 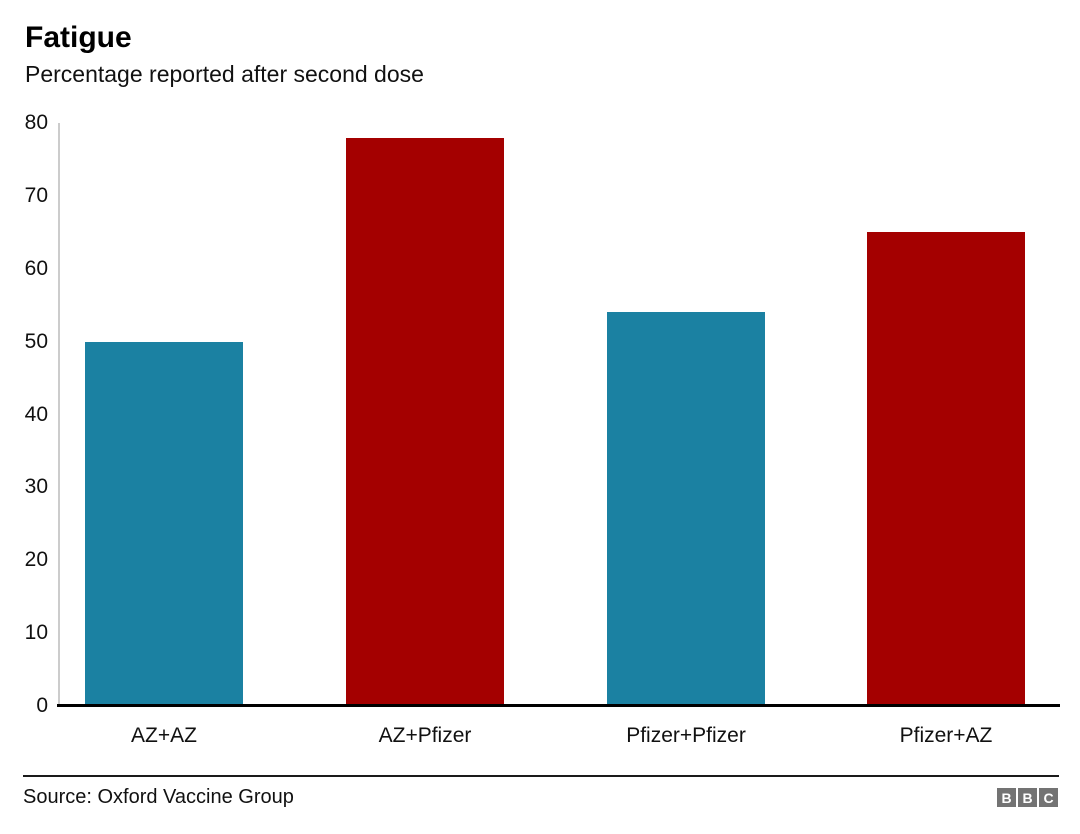 What do you see at coordinates (36, 414) in the screenshot?
I see `y-tick-label: 40` at bounding box center [36, 414].